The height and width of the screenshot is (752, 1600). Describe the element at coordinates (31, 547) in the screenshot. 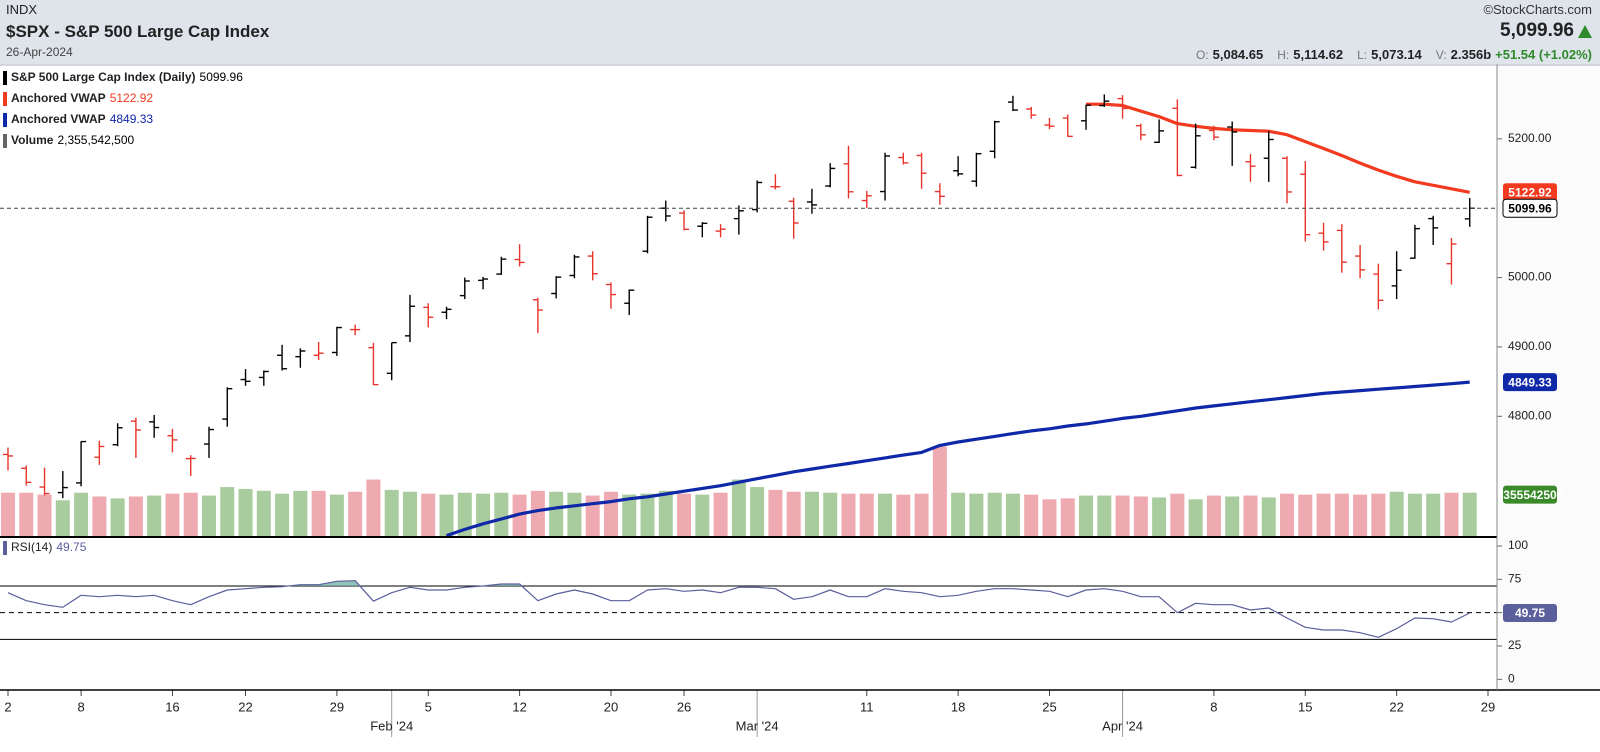

I see `legend-name: RSI(14)` at that location.